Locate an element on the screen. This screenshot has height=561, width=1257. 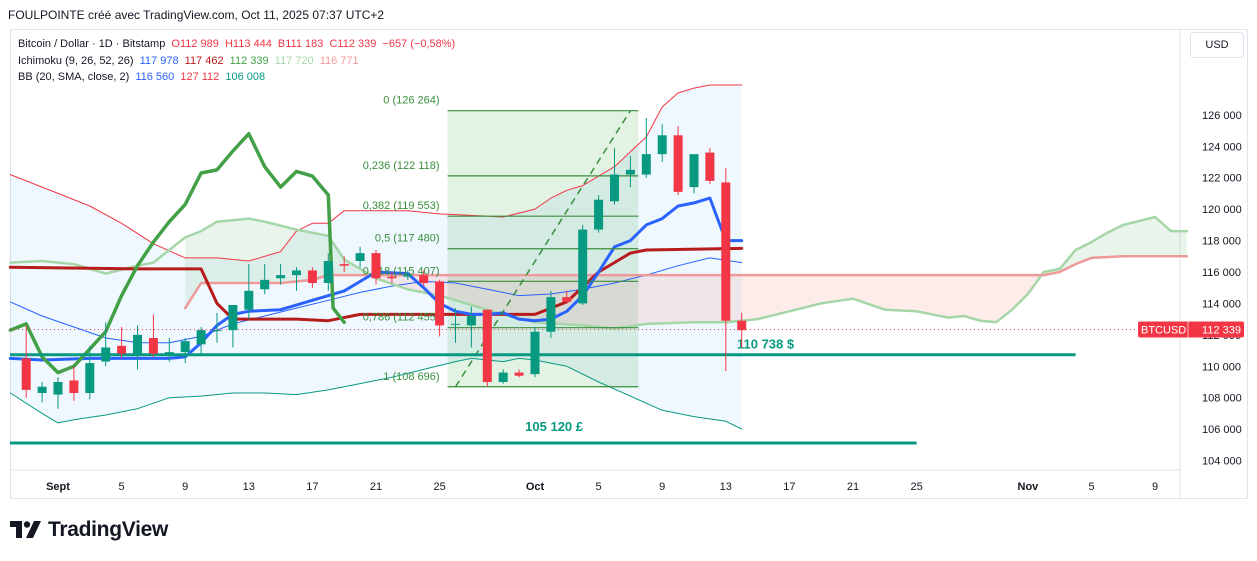
legend-close: C112 339 is located at coordinates (353, 44).